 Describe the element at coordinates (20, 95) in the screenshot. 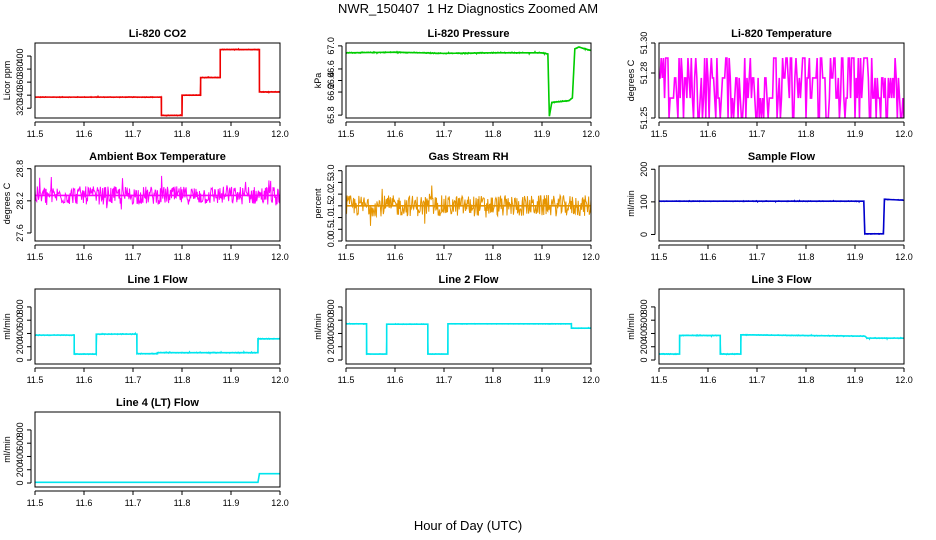

I see `y-tick-label: 340` at that location.